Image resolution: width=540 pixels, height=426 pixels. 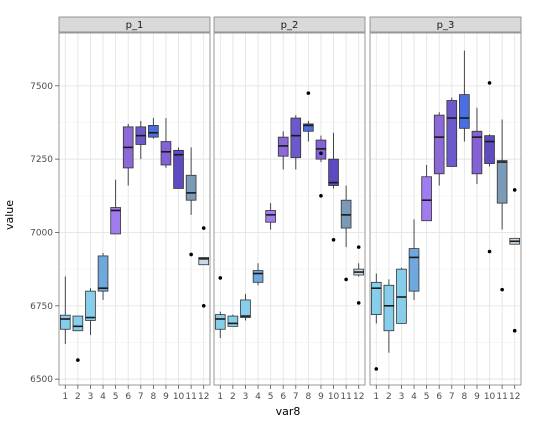 What do you see at coordinates (41, 380) in the screenshot?
I see `y-tick-label: 6500` at bounding box center [41, 380].